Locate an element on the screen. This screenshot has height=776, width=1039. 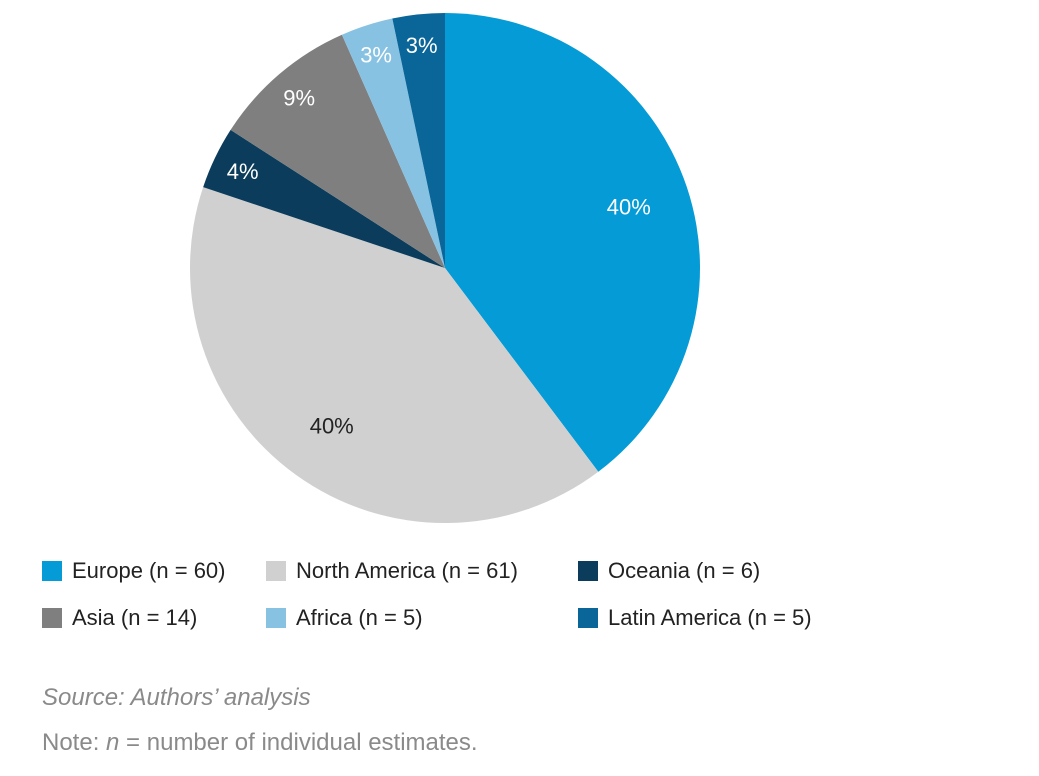
legend-item-africa: Africa (n = 5) is located at coordinates (344, 618).